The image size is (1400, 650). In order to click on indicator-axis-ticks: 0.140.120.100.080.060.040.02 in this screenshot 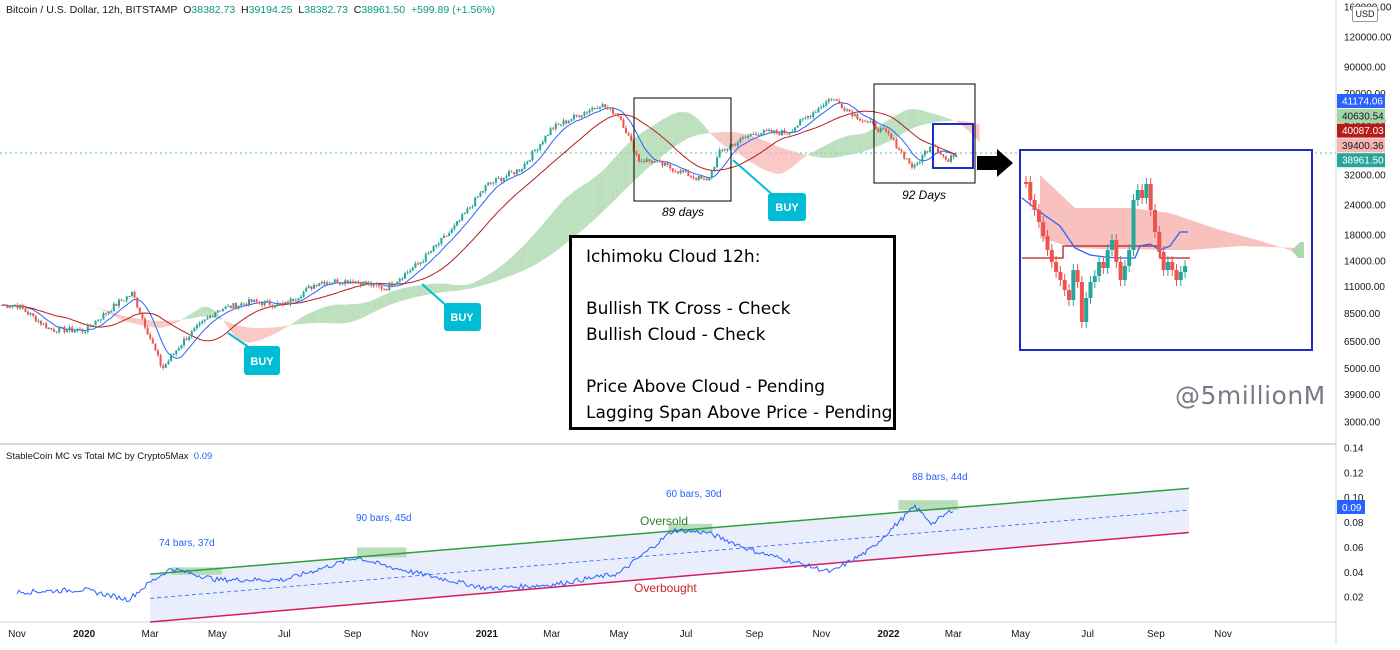, I will do `click(1354, 524)`.